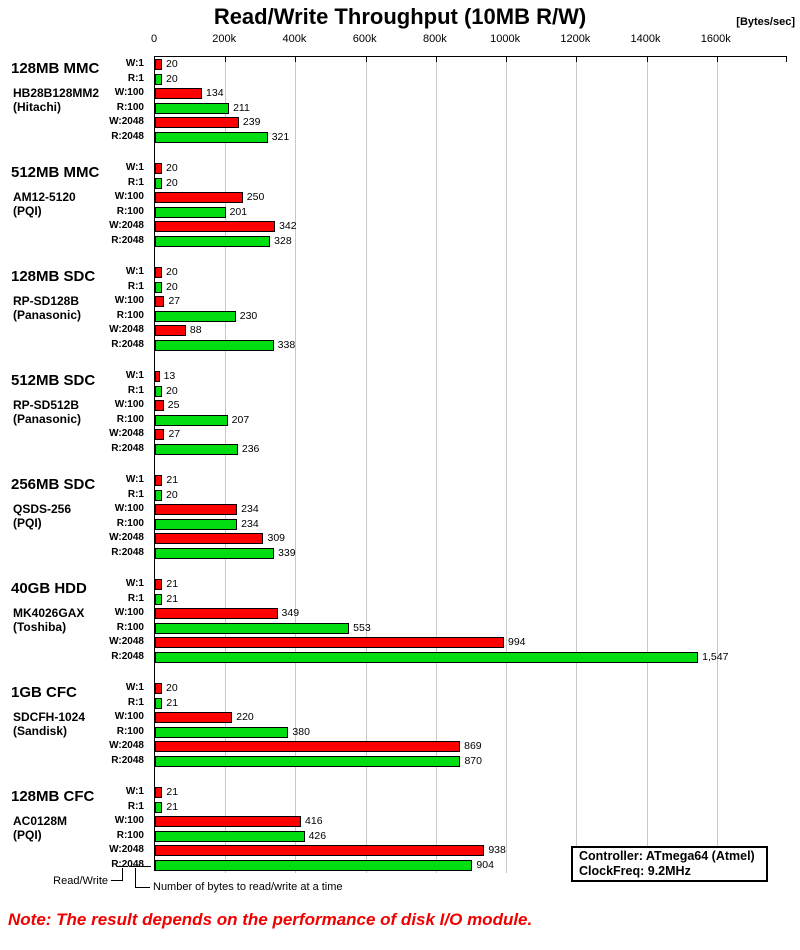  Describe the element at coordinates (44, 197) in the screenshot. I see `group-model: AM12-5120` at that location.